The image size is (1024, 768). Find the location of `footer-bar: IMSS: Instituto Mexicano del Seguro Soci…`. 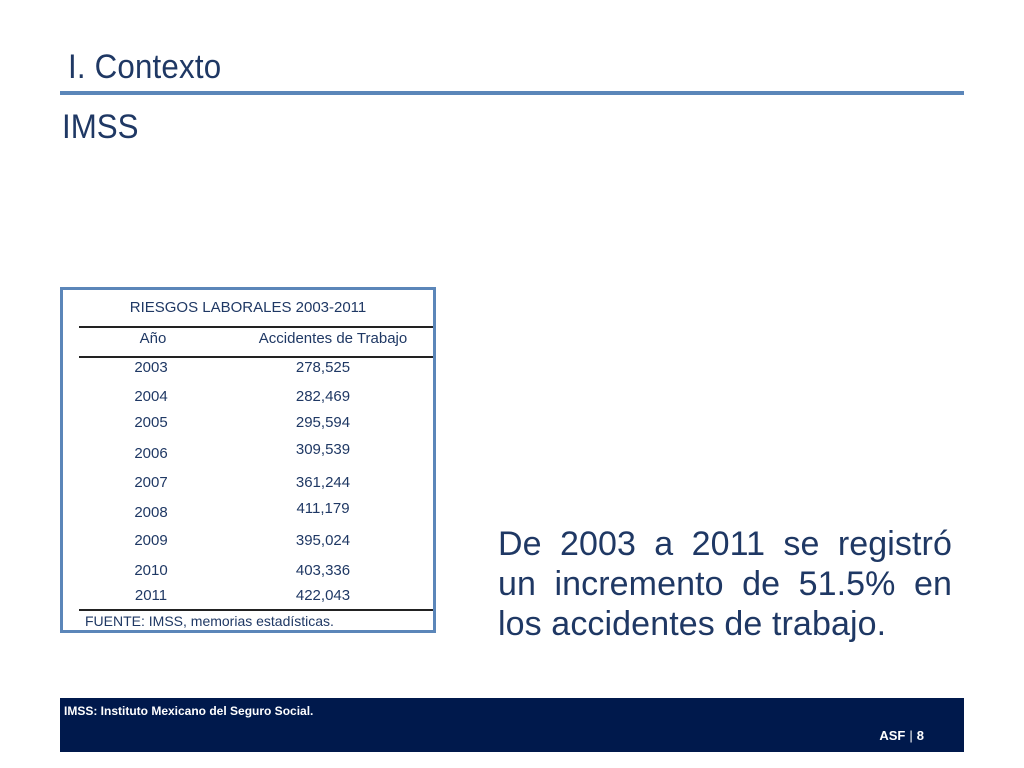

footer-bar: IMSS: Instituto Mexicano del Seguro Soci… is located at coordinates (512, 725).